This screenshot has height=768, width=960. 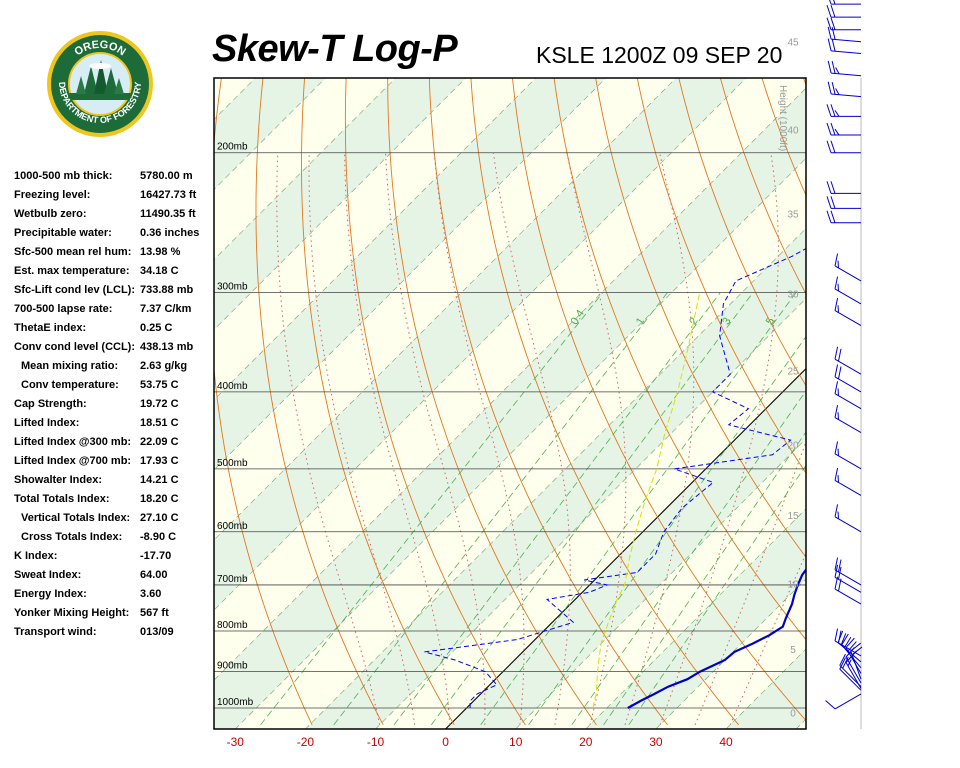 What do you see at coordinates (63, 309) in the screenshot?
I see `stat-label: 700-500 lapse rate:` at bounding box center [63, 309].